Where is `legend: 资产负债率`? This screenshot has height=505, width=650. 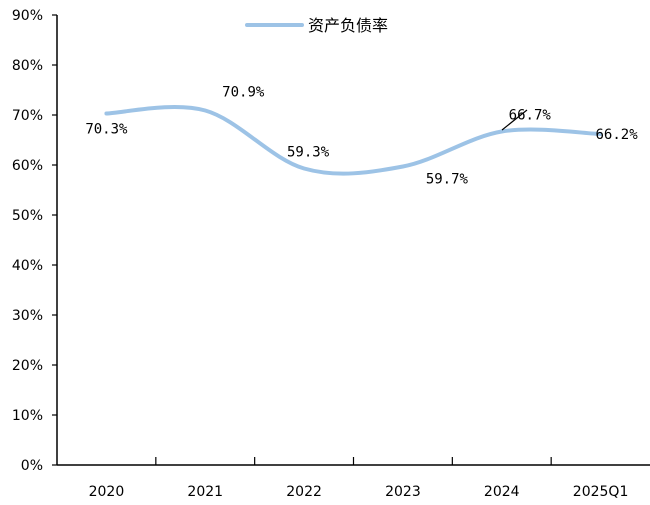
legend: 资产负债率 is located at coordinates (316, 25).